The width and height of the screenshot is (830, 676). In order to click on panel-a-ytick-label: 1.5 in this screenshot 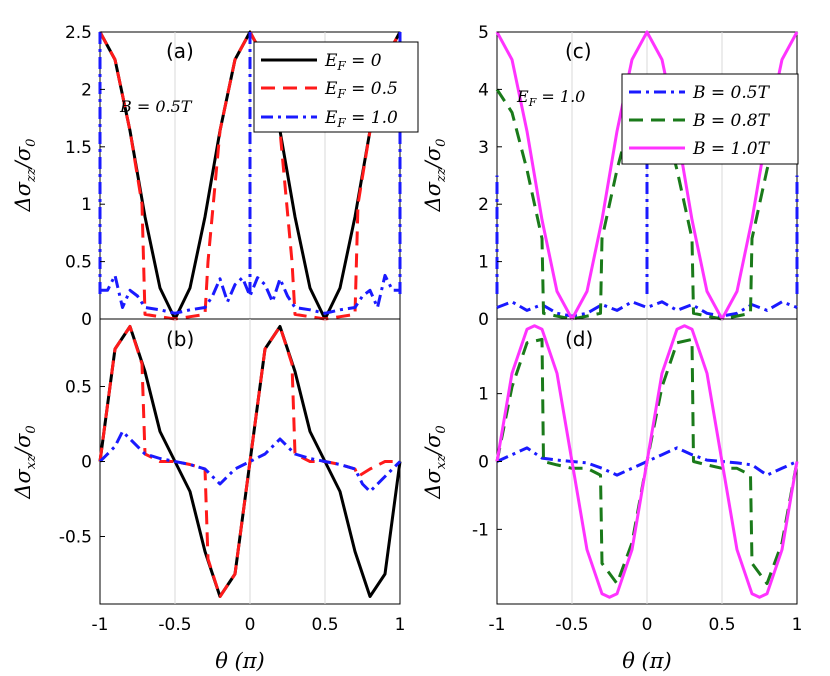, I will do `click(78, 148)`.